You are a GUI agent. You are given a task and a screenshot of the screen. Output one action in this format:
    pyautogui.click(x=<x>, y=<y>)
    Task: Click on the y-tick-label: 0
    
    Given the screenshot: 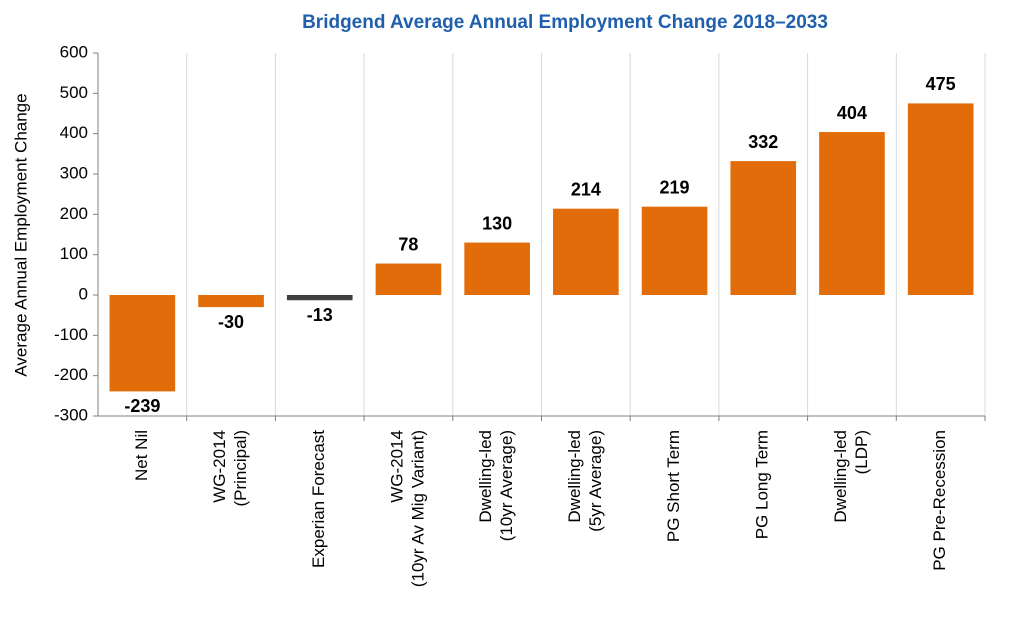 What is the action you would take?
    pyautogui.click(x=83, y=293)
    